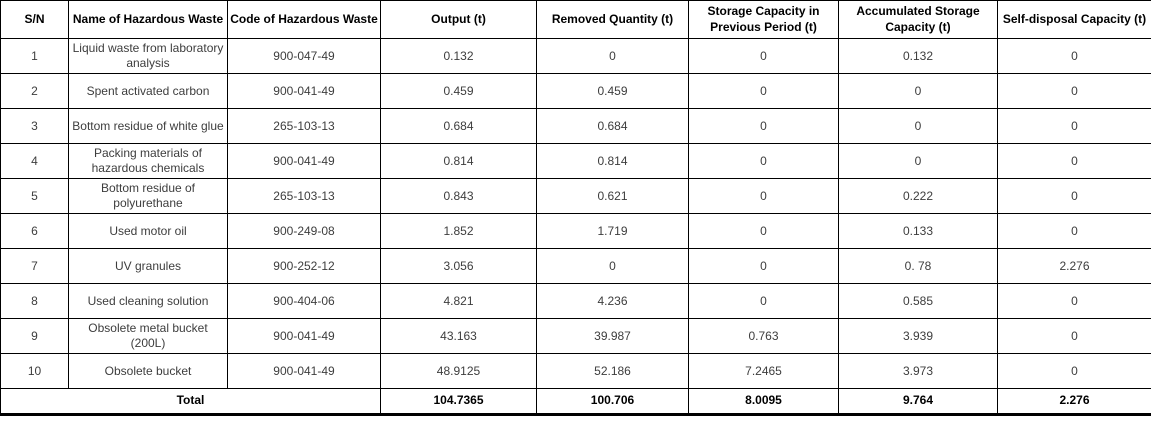 Image resolution: width=1151 pixels, height=427 pixels. What do you see at coordinates (918, 196) in the screenshot?
I see `cell-accumulated-storage: 0.222` at bounding box center [918, 196].